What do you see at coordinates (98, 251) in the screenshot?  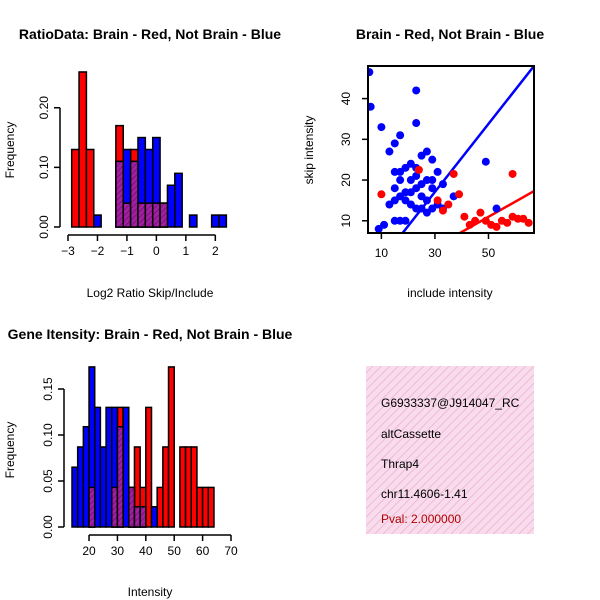 I see `x-tick-label: −2` at bounding box center [98, 251].